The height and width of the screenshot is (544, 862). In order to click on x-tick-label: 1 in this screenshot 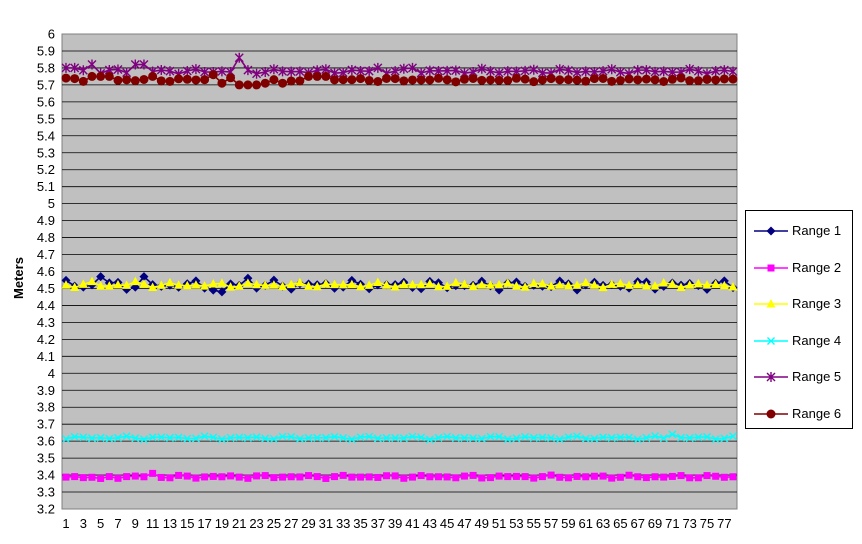, I will do `click(65, 523)`.